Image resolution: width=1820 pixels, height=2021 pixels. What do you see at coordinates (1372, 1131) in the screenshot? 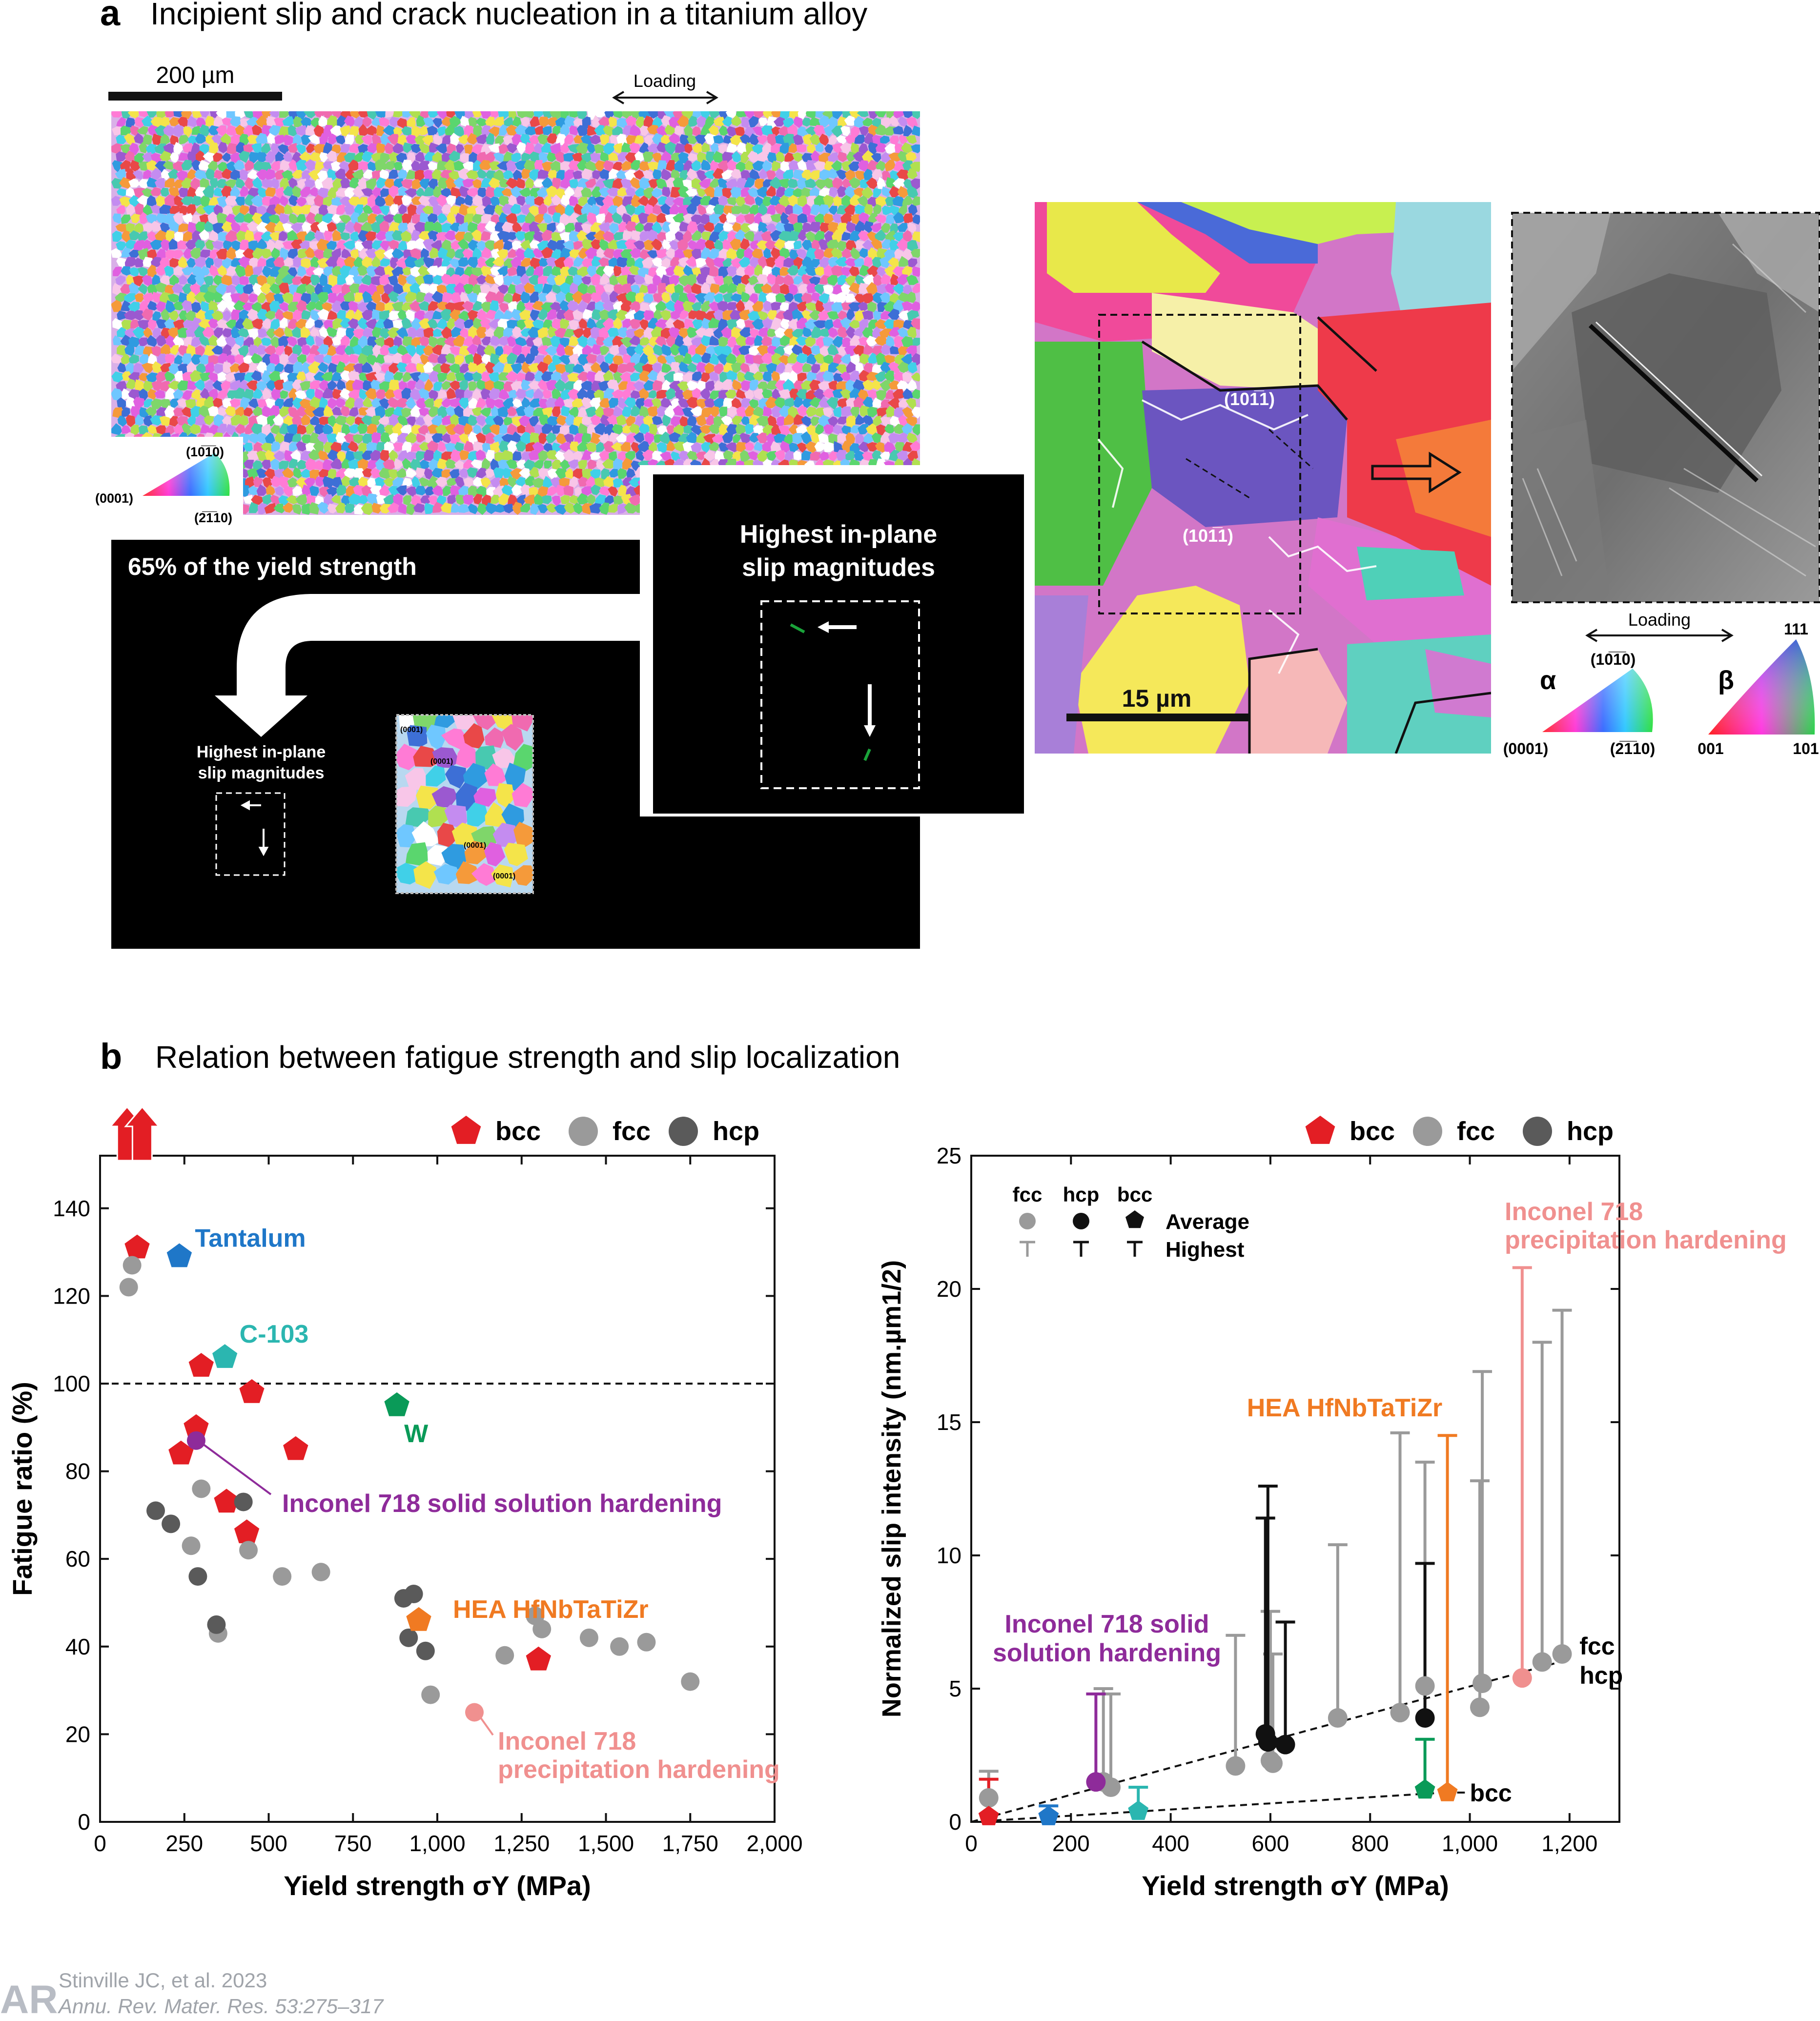
I see `legend-label-bcc: bcc` at bounding box center [1372, 1131].